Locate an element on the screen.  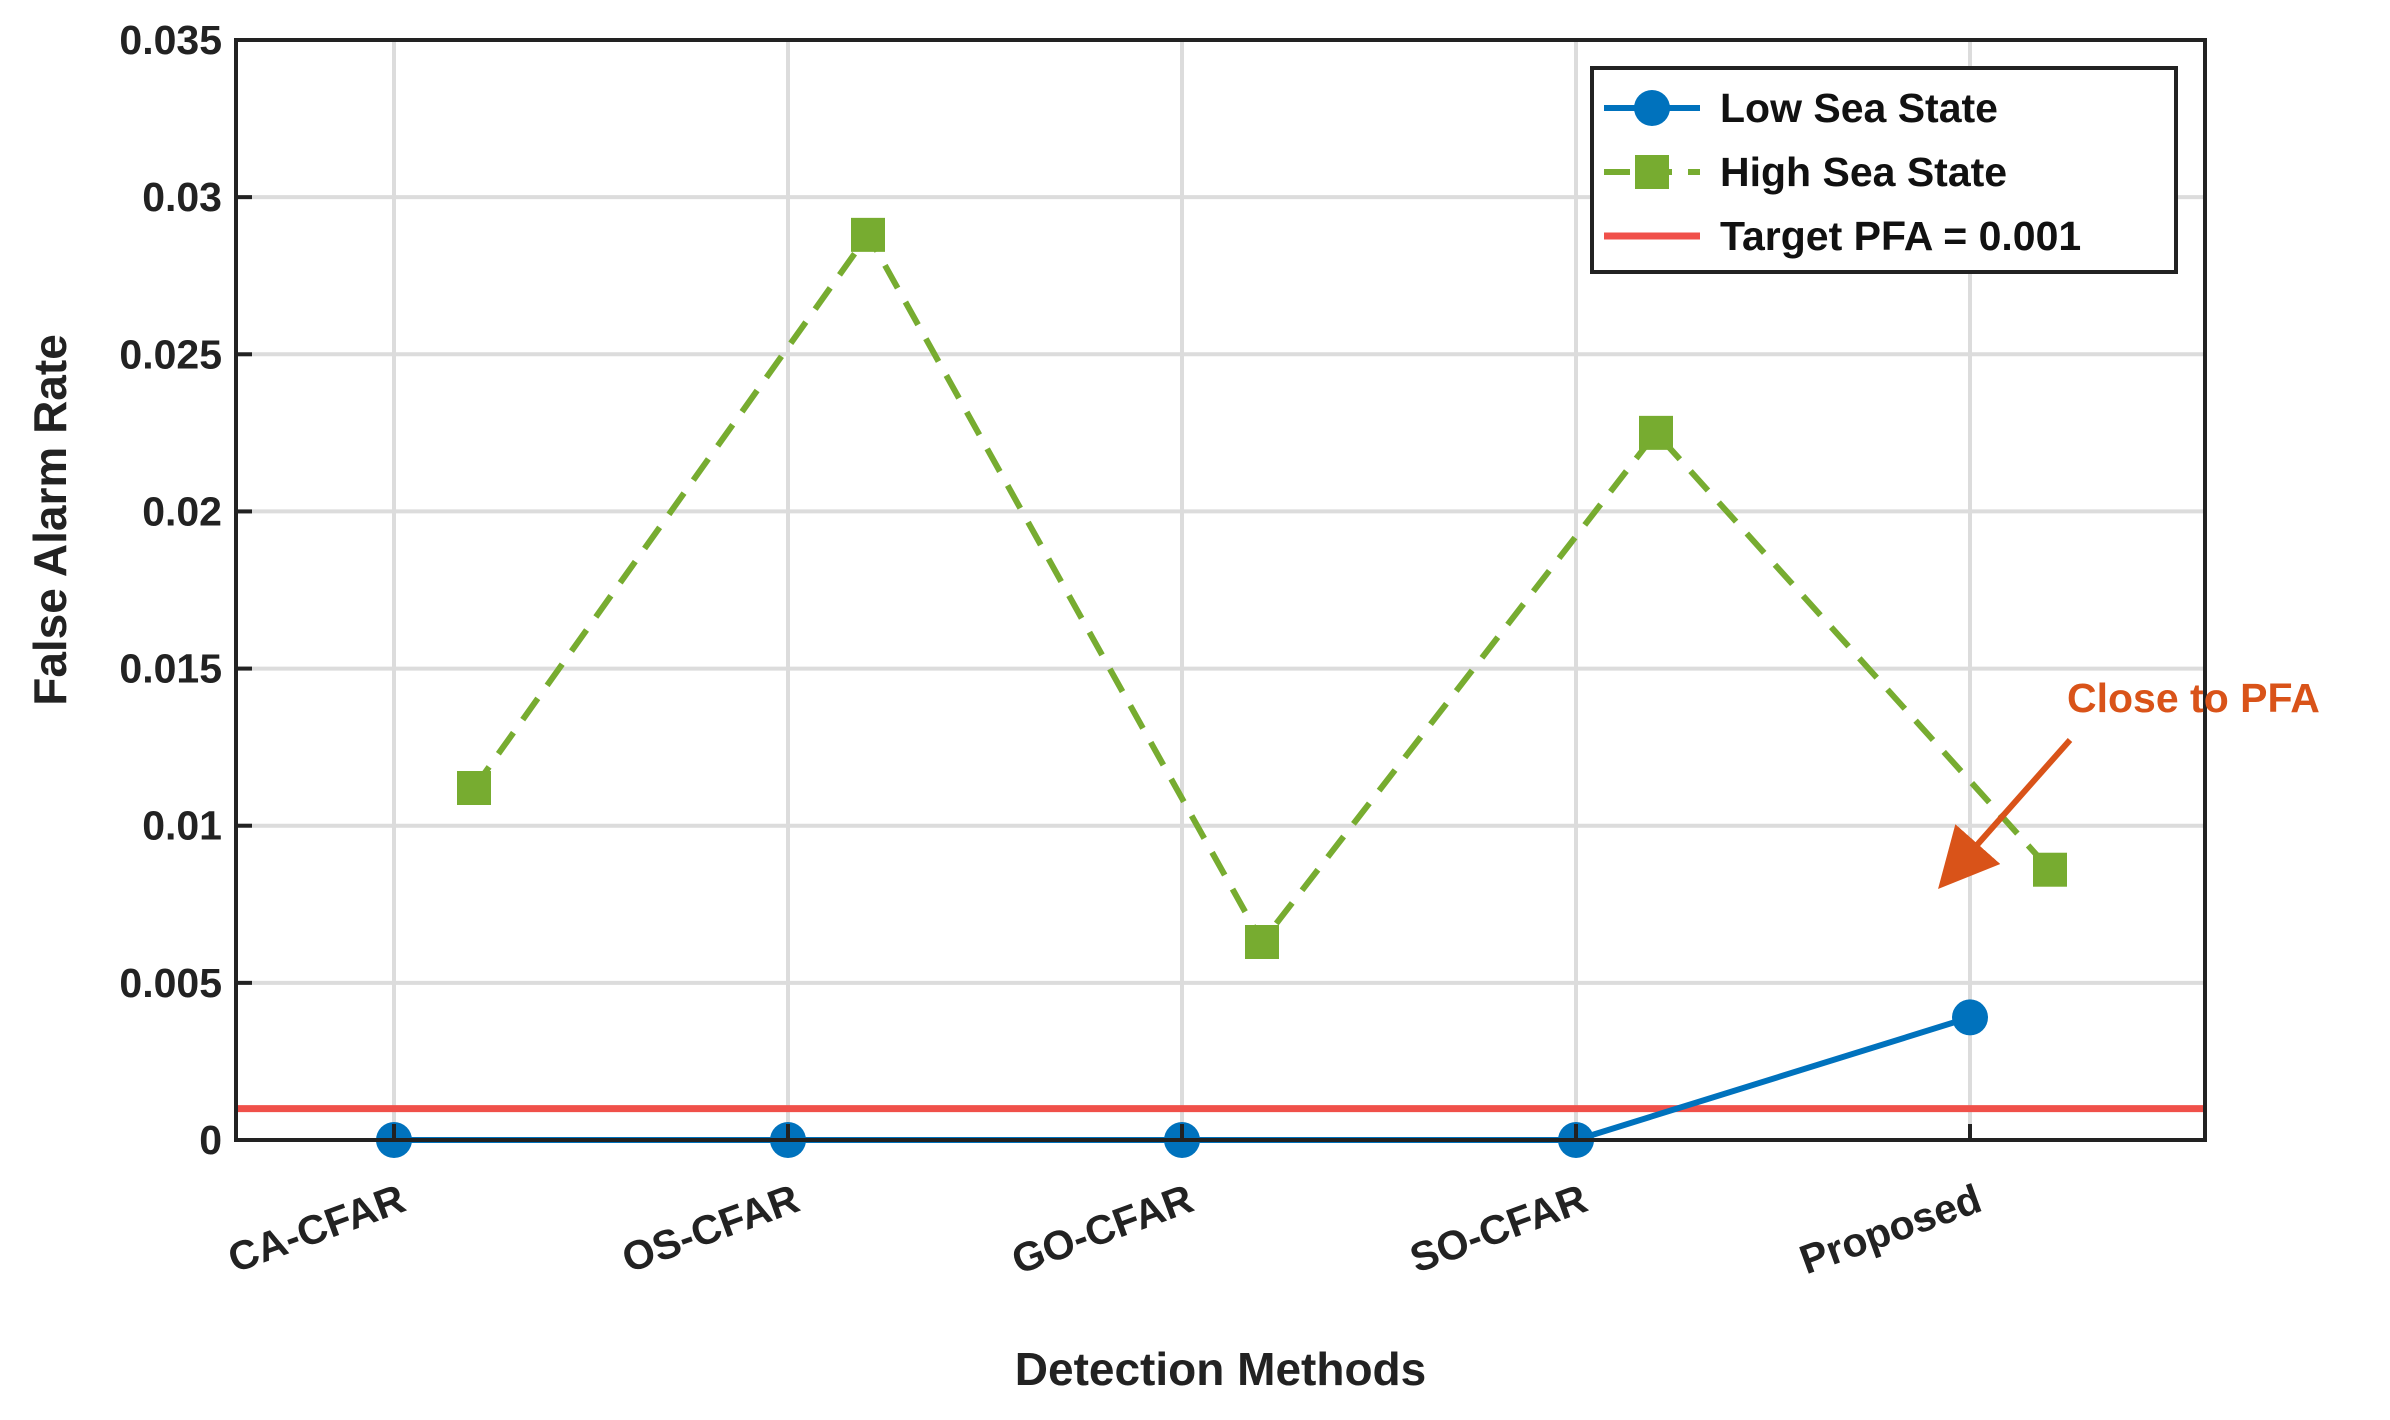
legend-low-sea-state-marker is located at coordinates (1652, 108).